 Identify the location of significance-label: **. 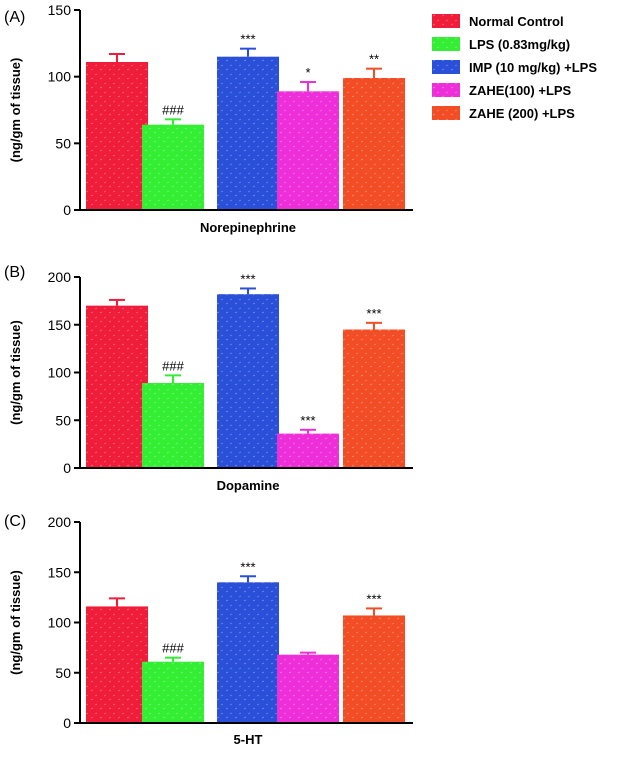
(374, 59).